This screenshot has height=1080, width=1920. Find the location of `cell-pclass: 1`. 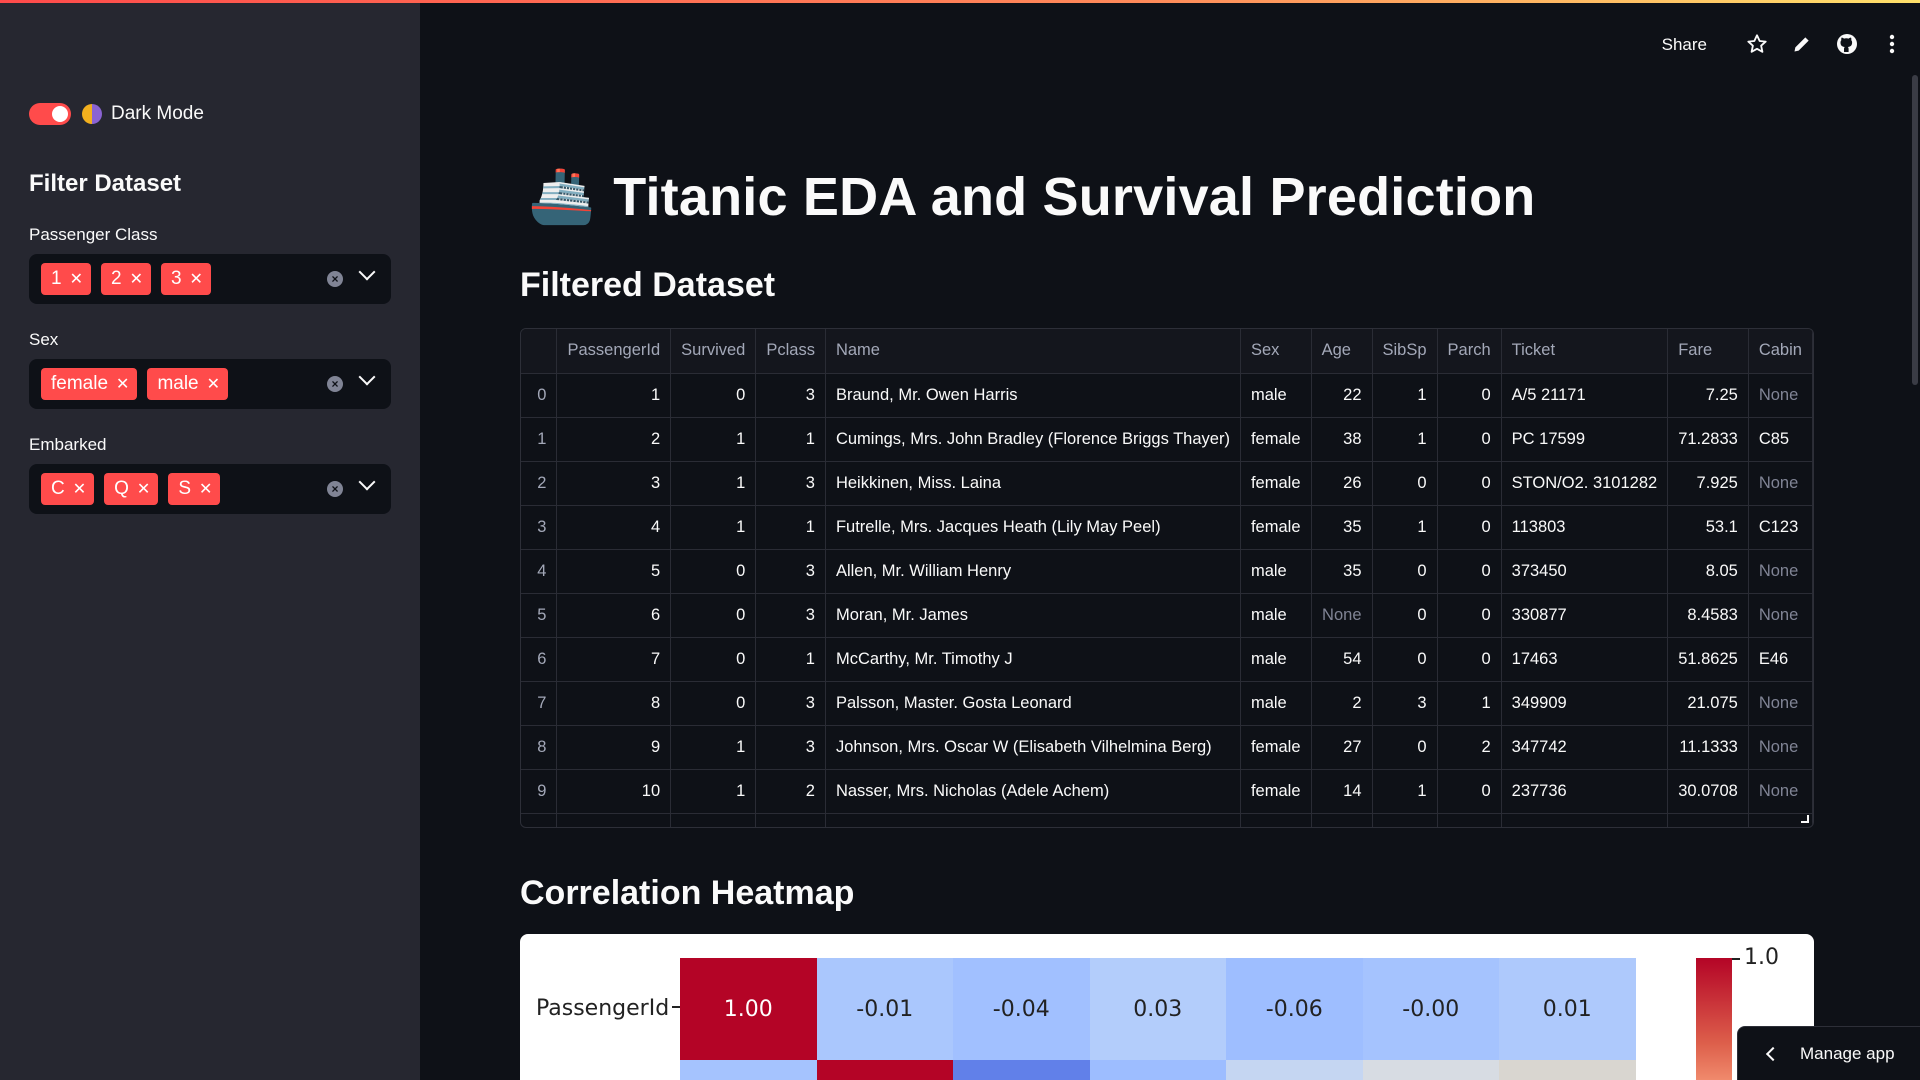

cell-pclass: 1 is located at coordinates (790, 527).